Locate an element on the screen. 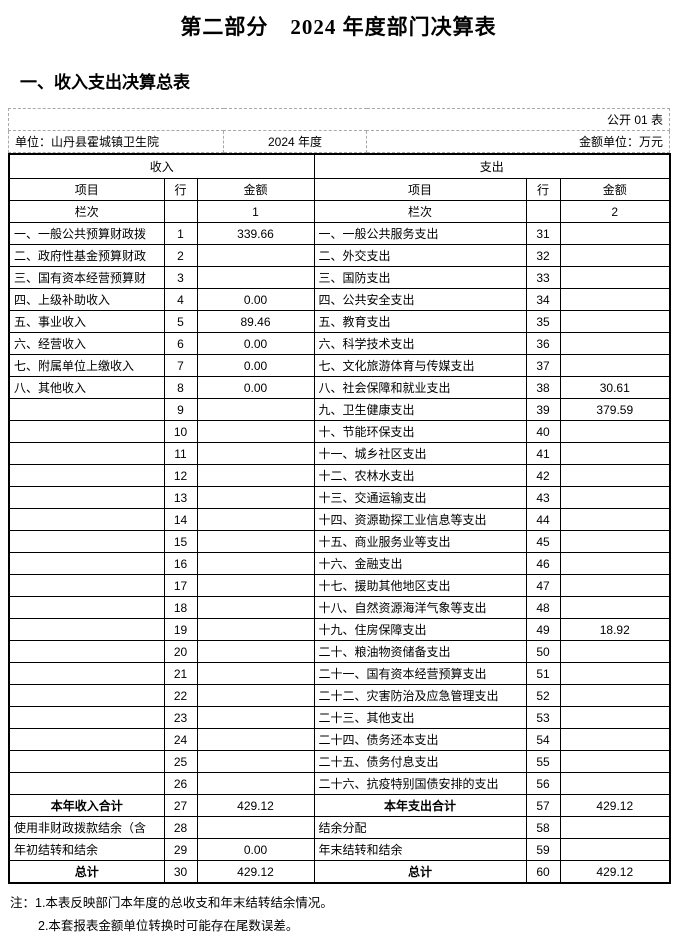 This screenshot has width=677, height=936. expense-rowno-cell: 51 is located at coordinates (543, 673).